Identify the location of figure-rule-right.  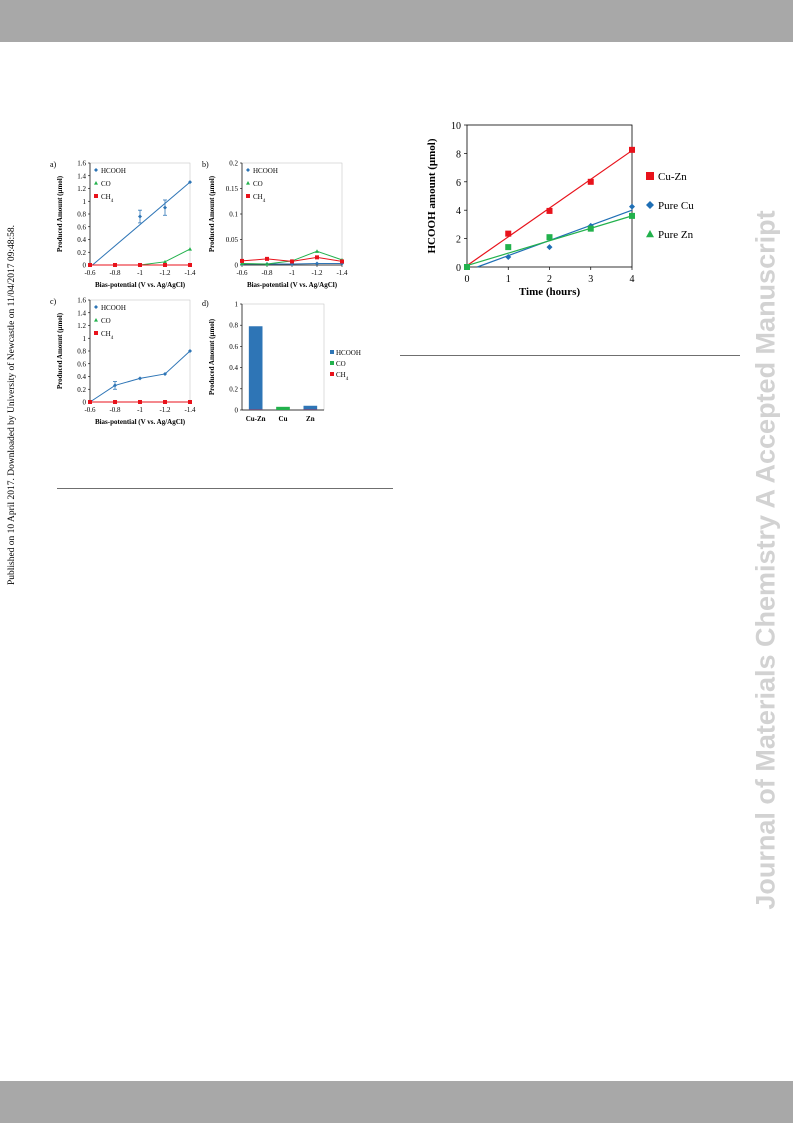
(570, 355).